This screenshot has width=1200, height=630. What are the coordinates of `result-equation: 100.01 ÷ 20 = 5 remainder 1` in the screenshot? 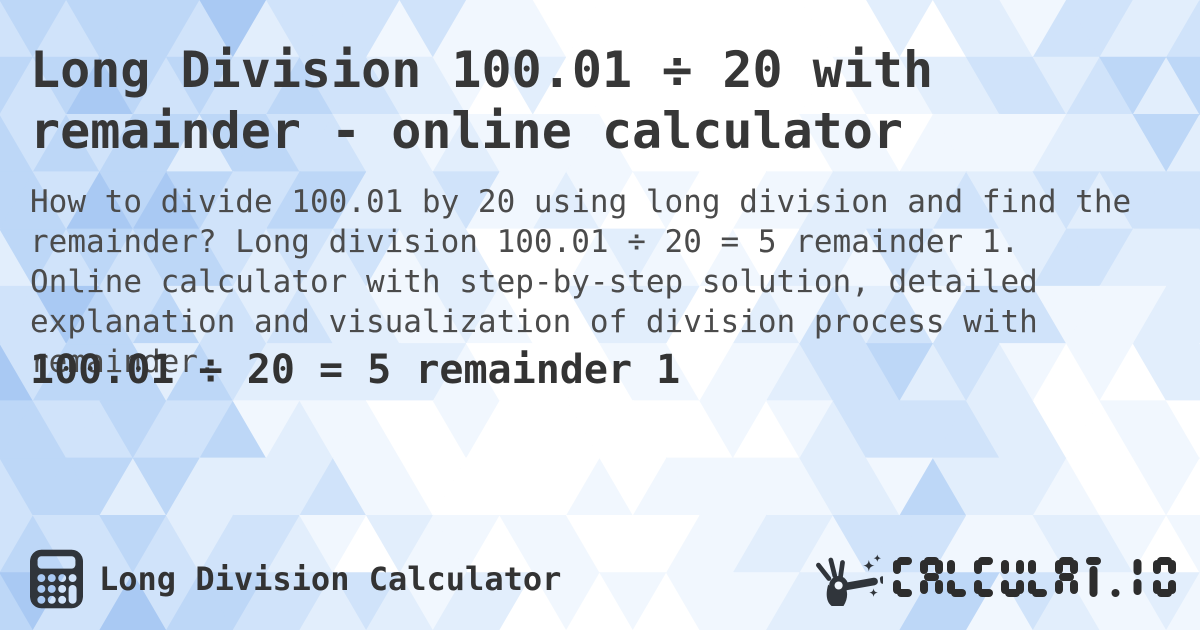 It's located at (355, 370).